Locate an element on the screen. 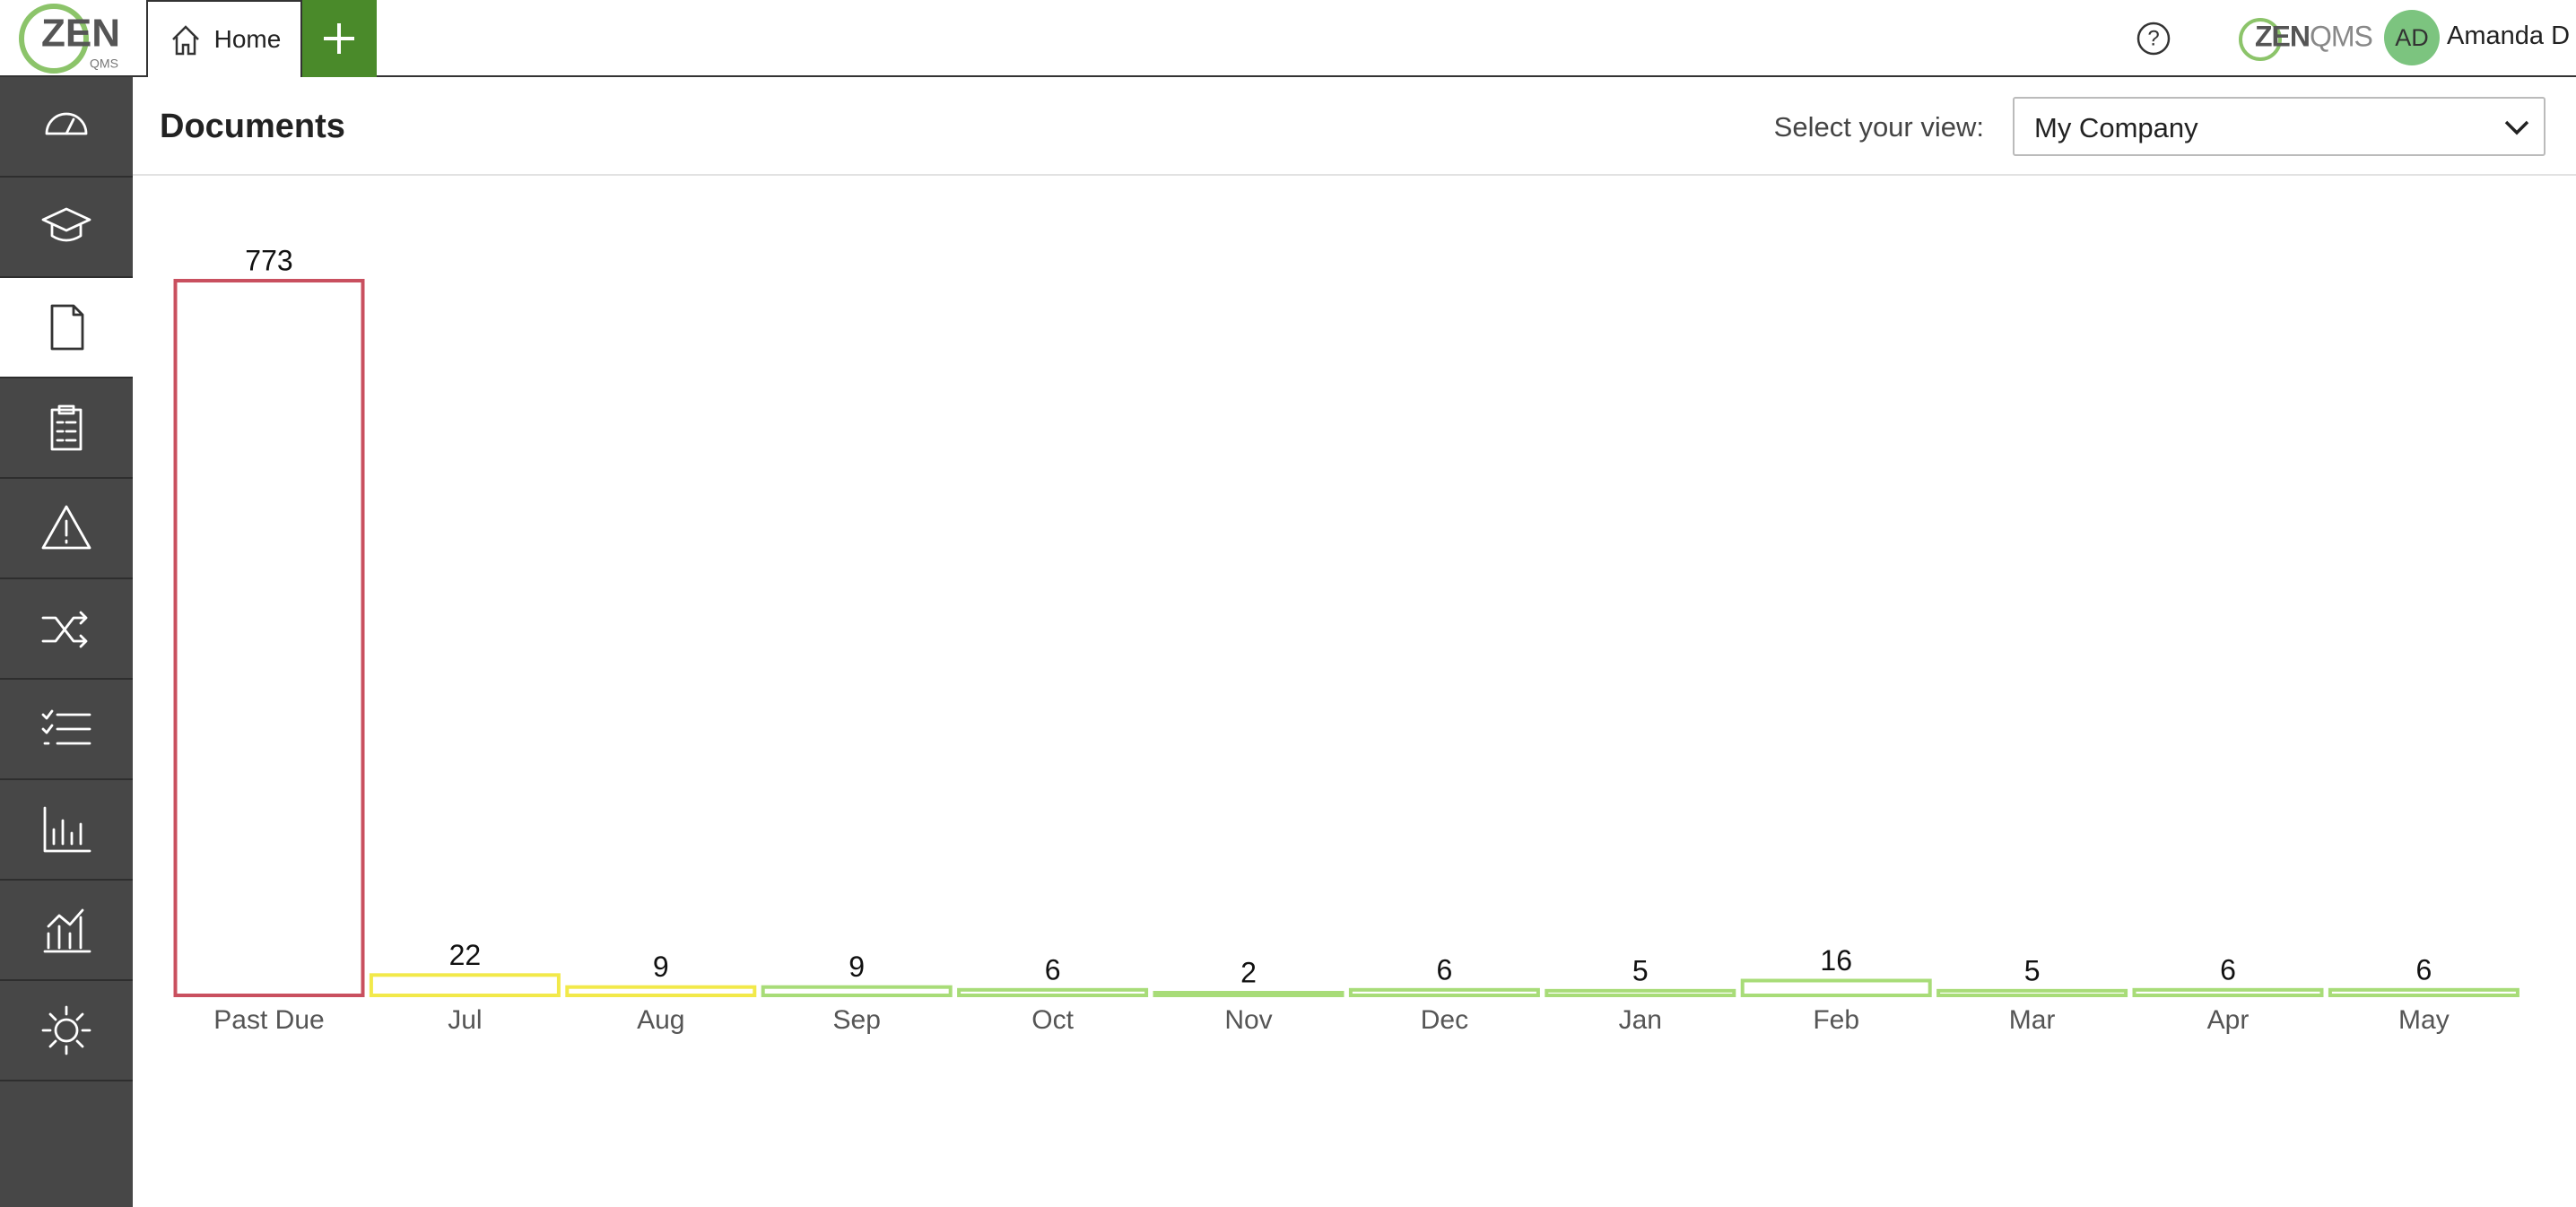 The width and height of the screenshot is (2576, 1207). help-text: ? is located at coordinates (2153, 38).